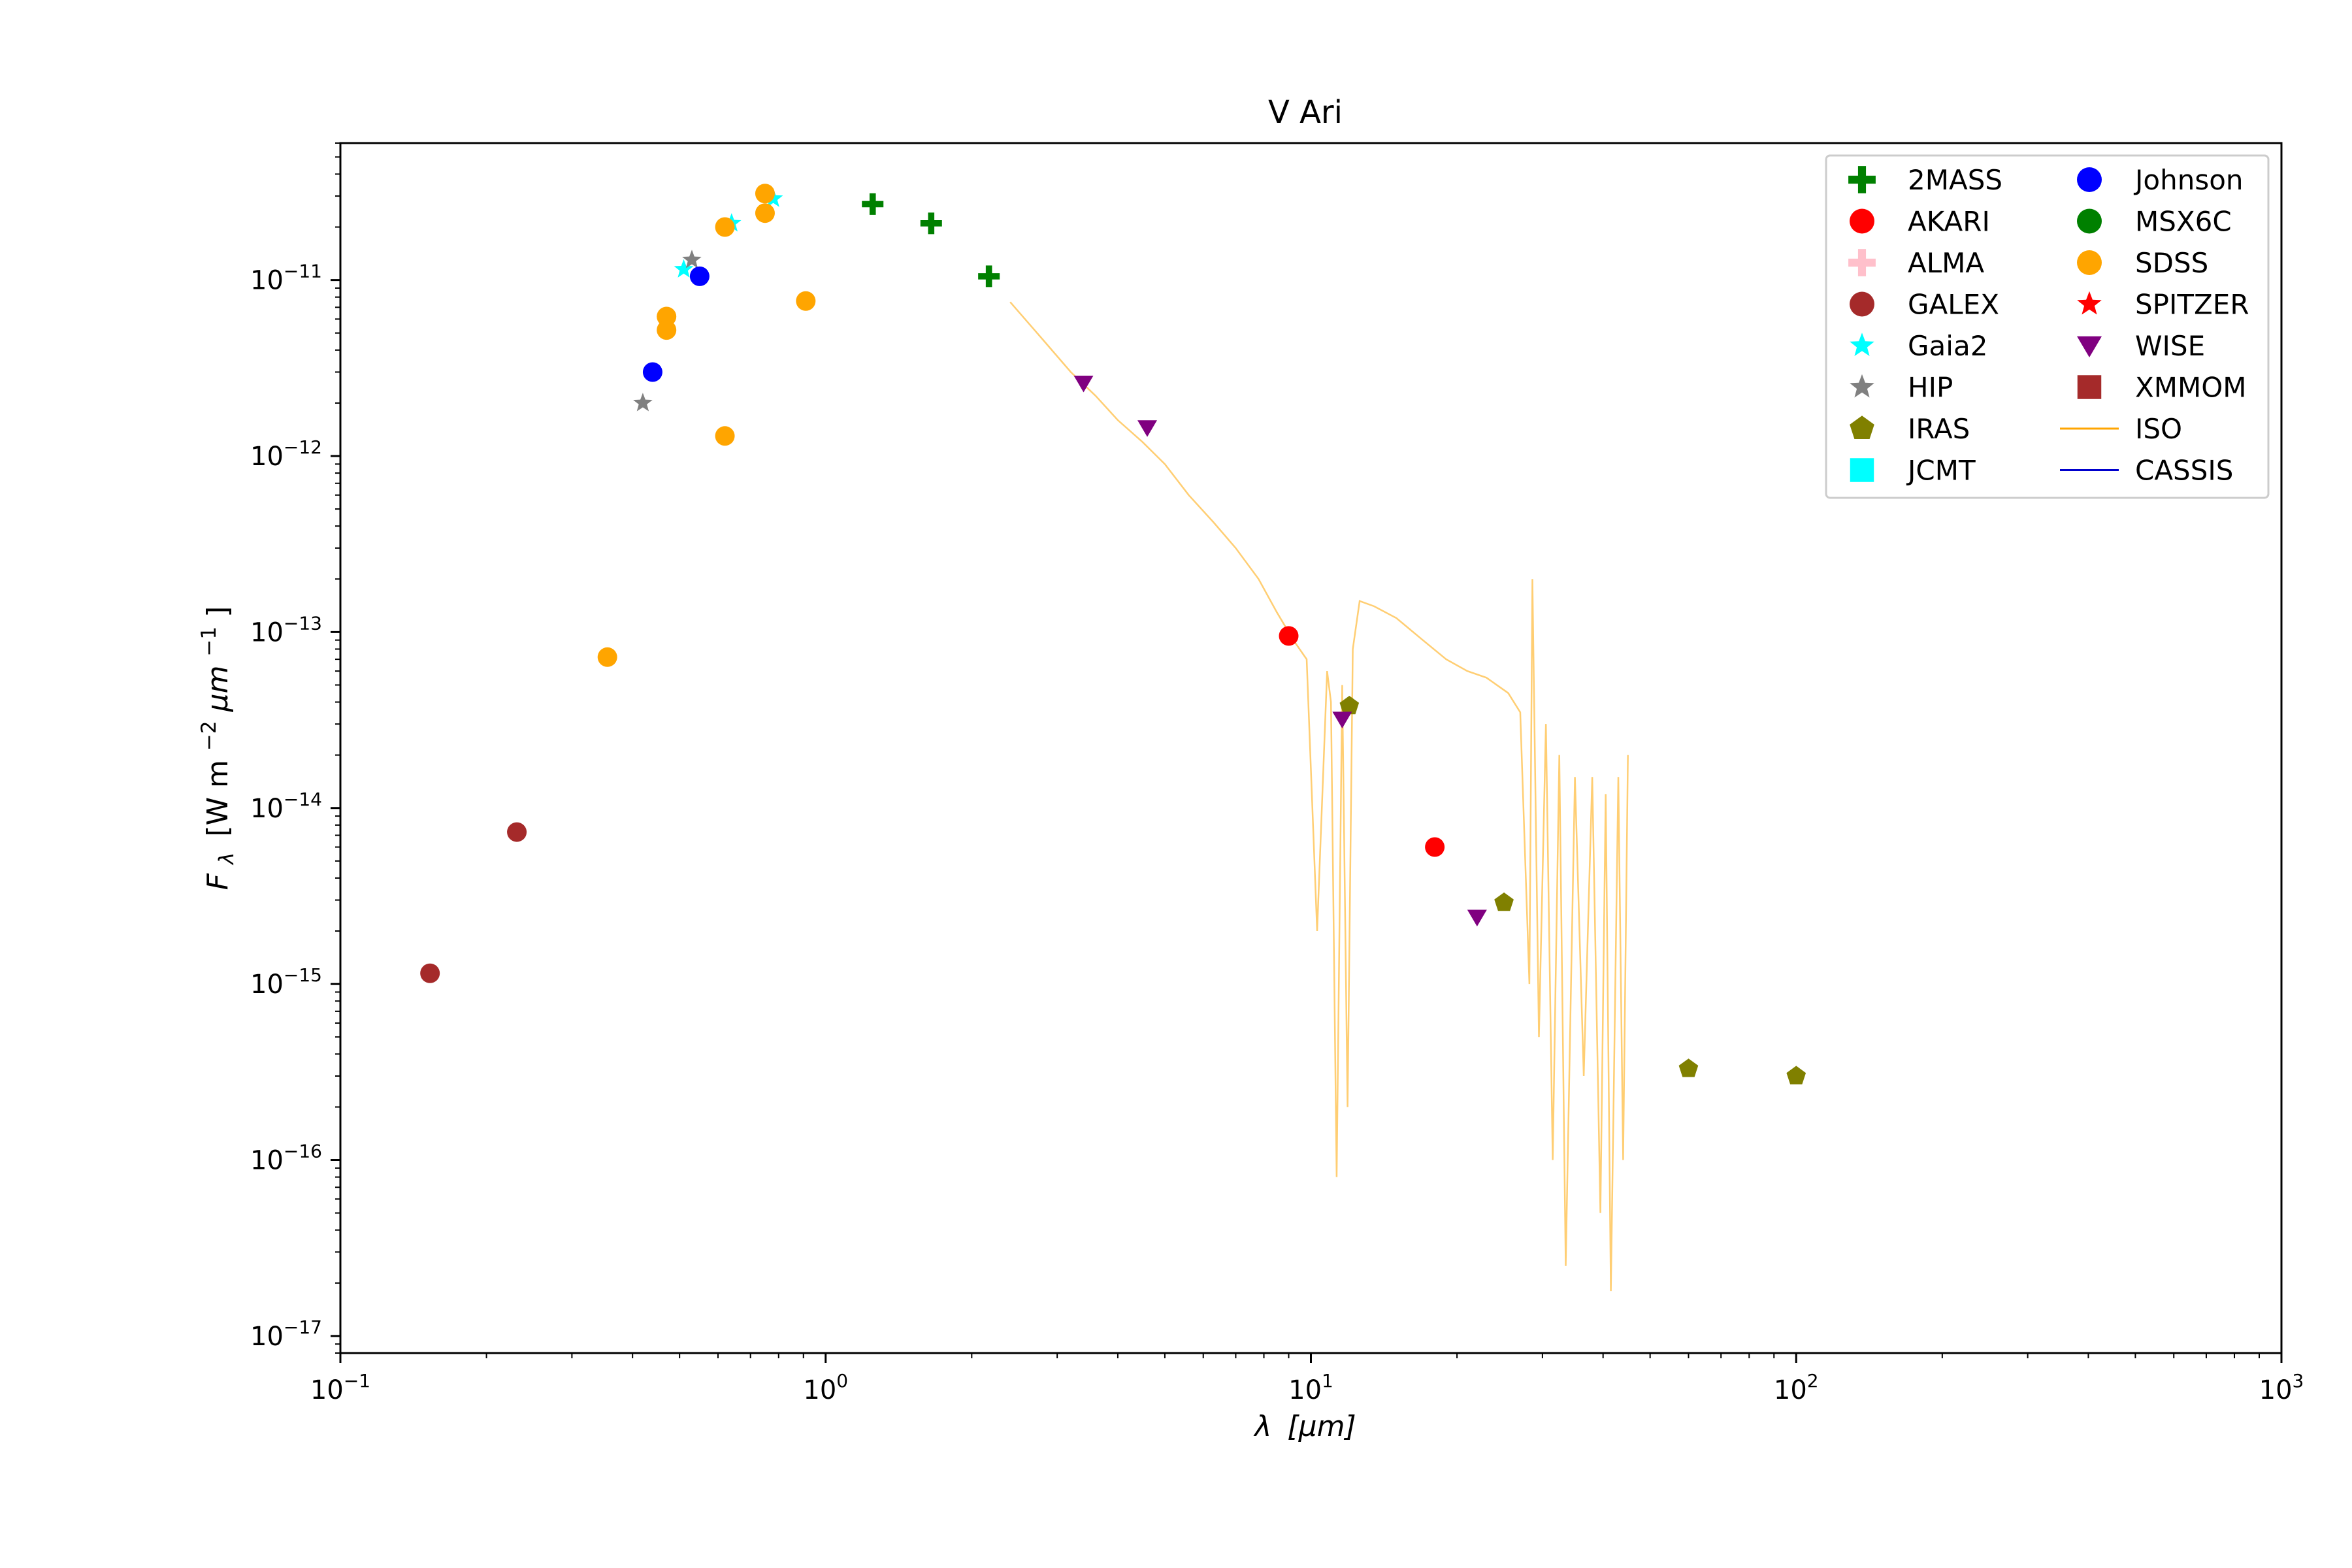 The width and height of the screenshot is (2352, 1568). What do you see at coordinates (286, 1334) in the screenshot?
I see `y-tick-label: 10−17` at bounding box center [286, 1334].